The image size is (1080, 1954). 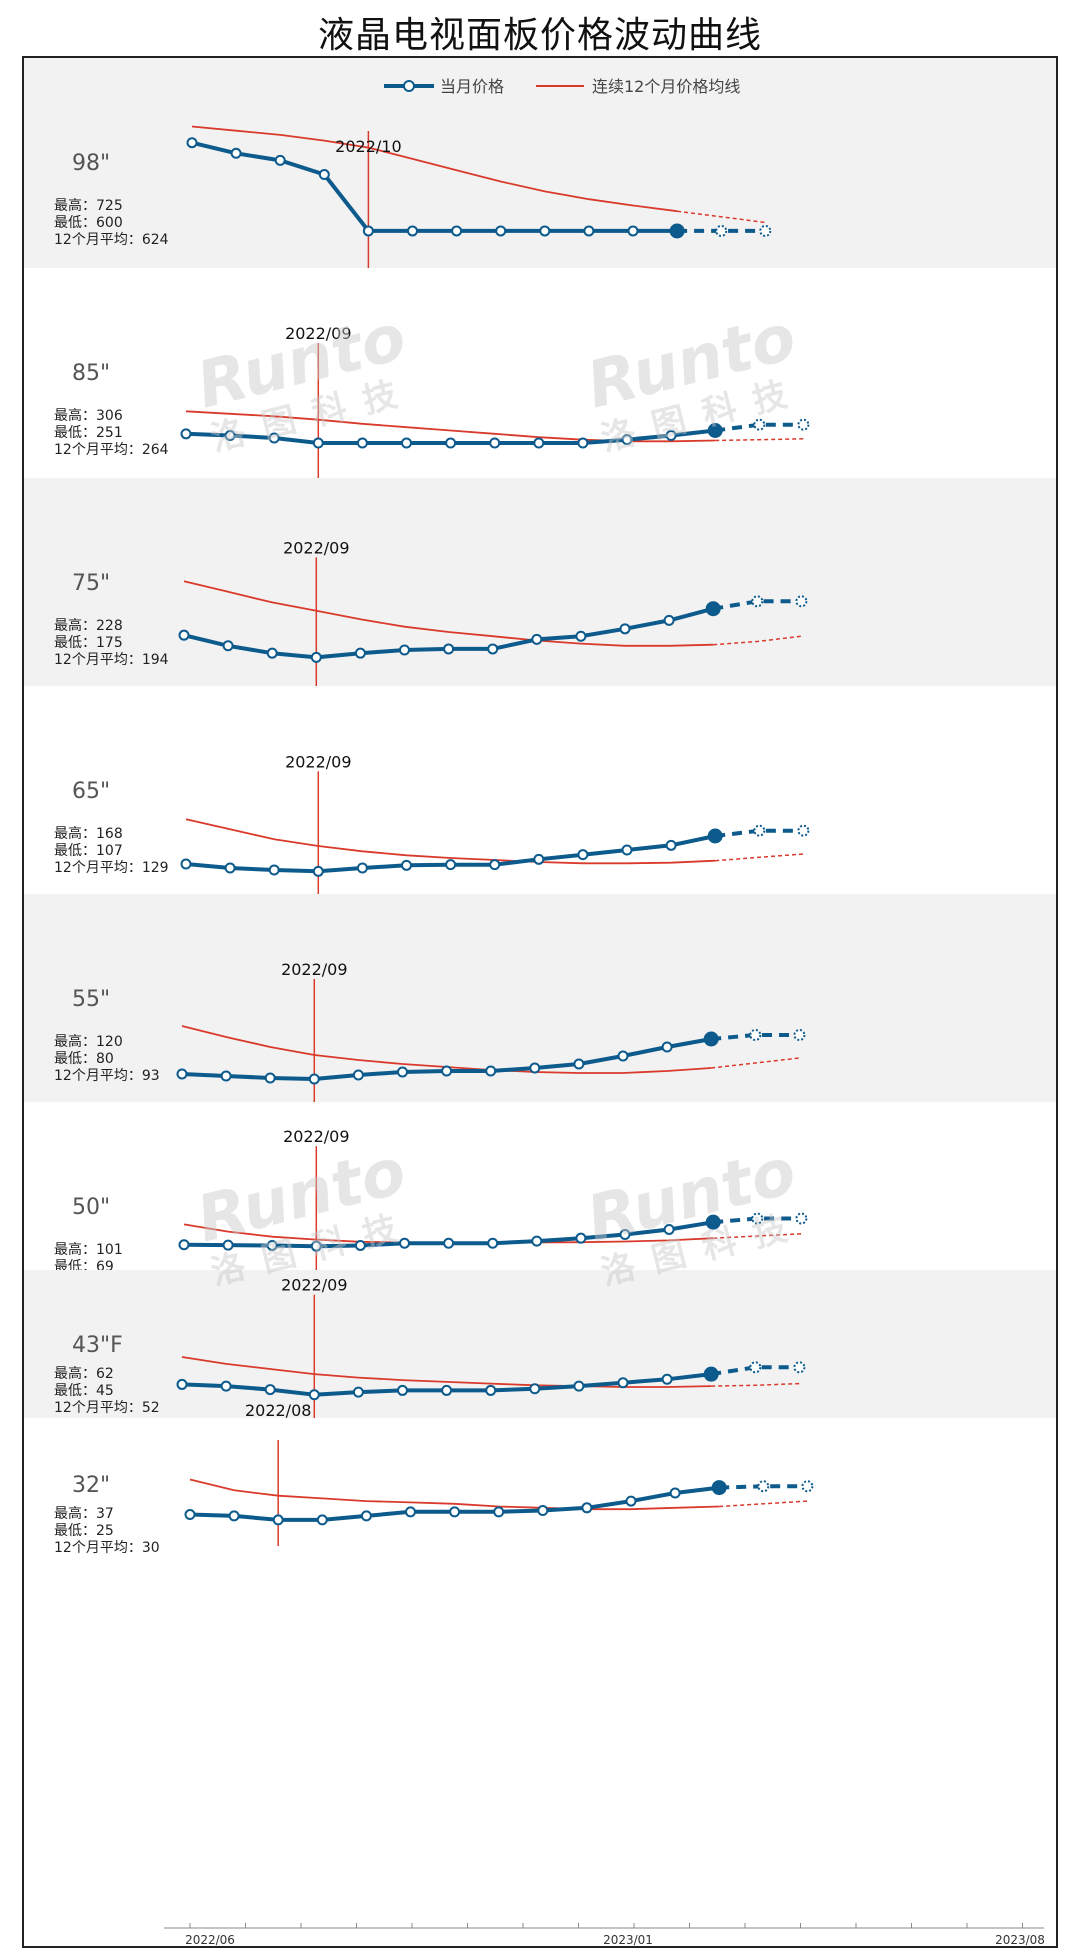 What do you see at coordinates (97, 1345) in the screenshot?
I see `size-label: 43"F` at bounding box center [97, 1345].